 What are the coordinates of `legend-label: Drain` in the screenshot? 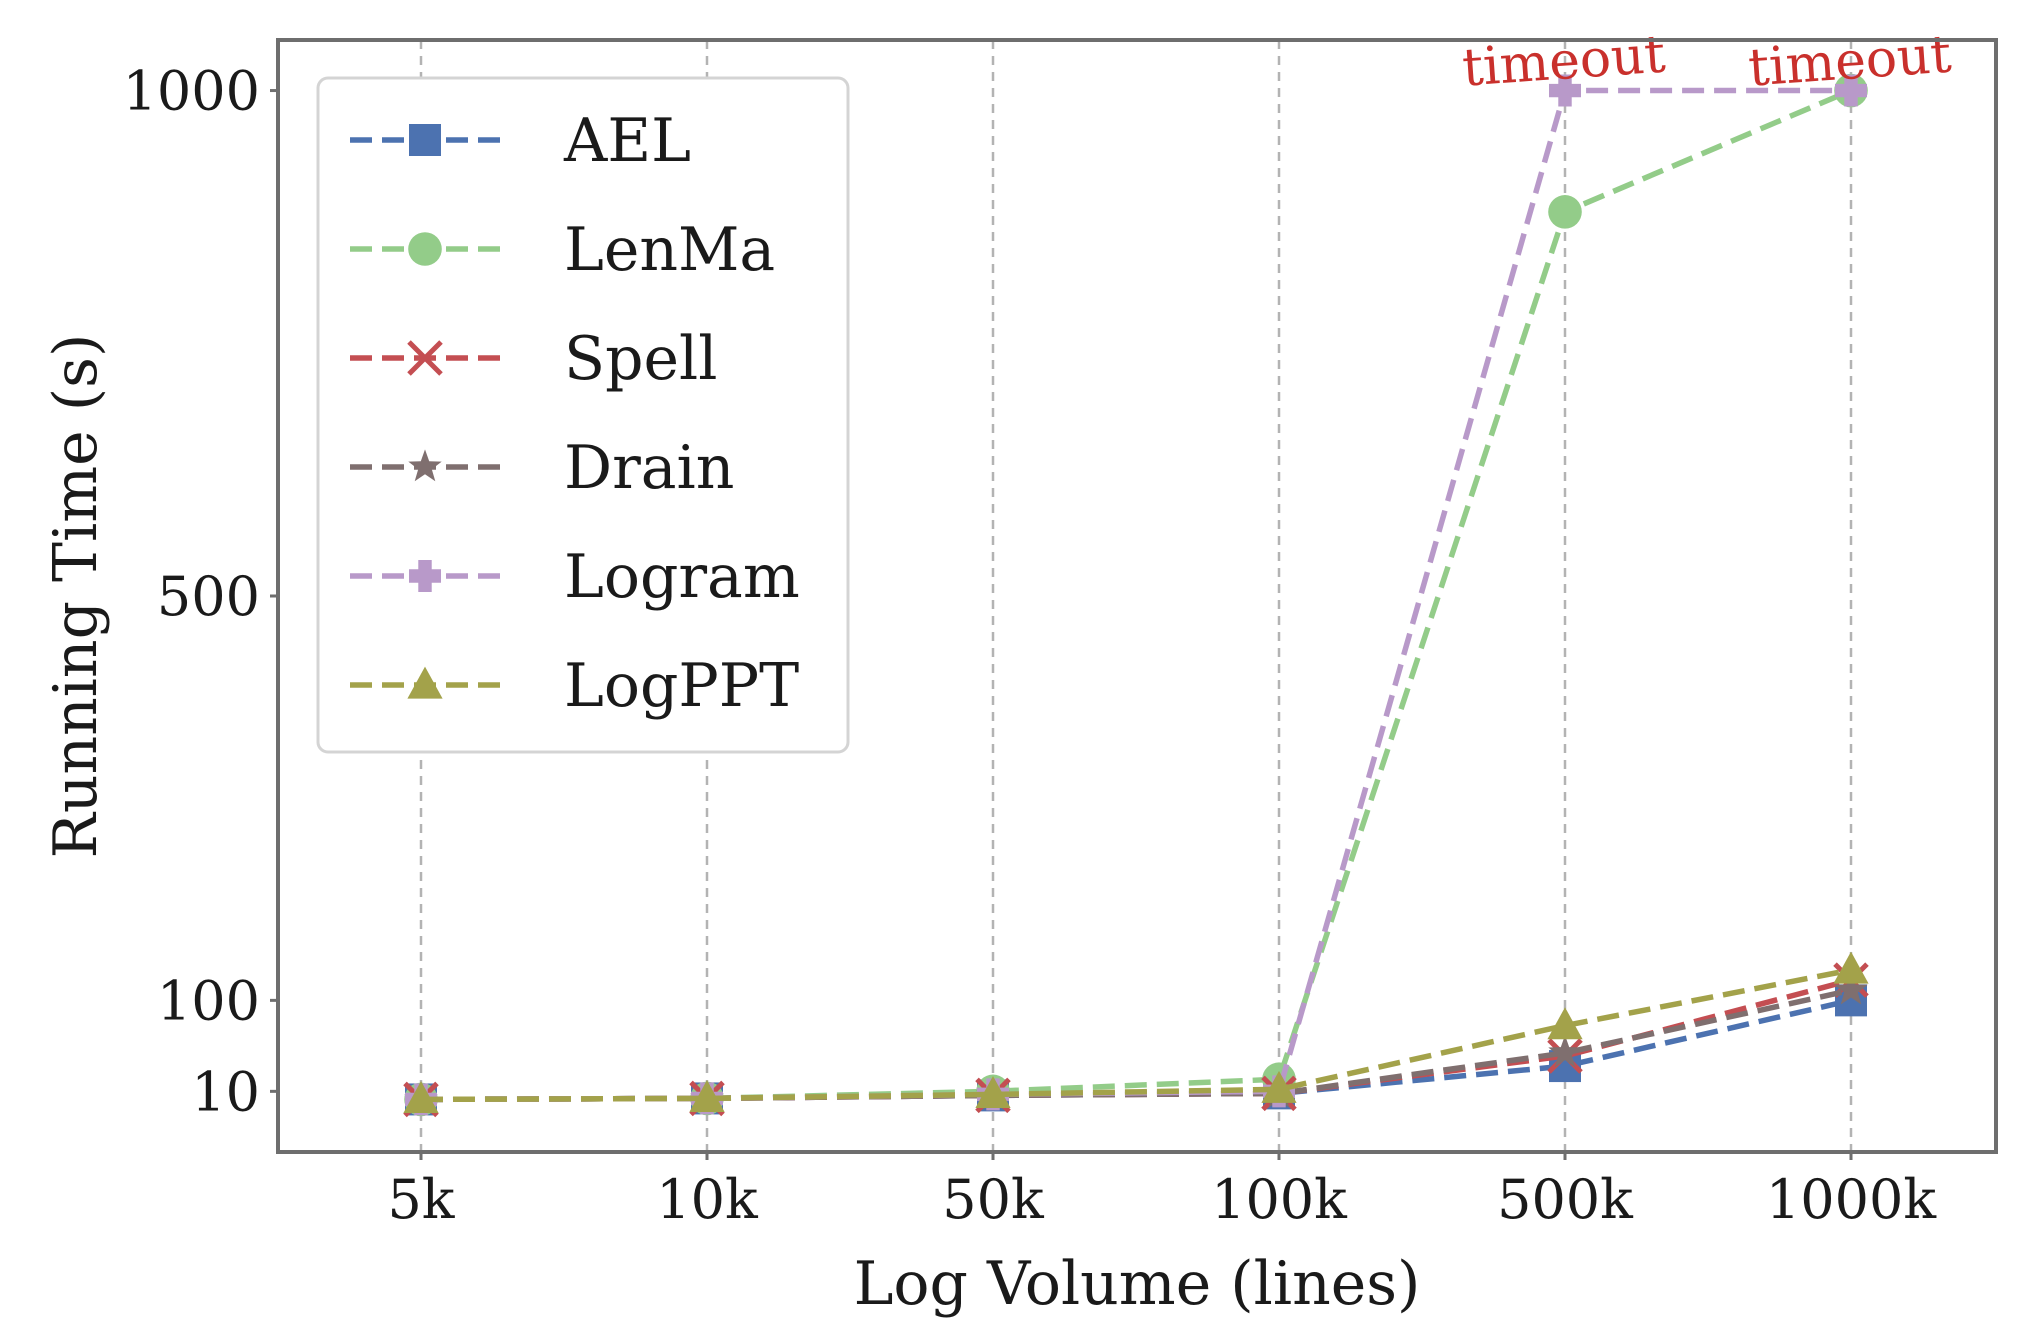 It's located at (649, 468).